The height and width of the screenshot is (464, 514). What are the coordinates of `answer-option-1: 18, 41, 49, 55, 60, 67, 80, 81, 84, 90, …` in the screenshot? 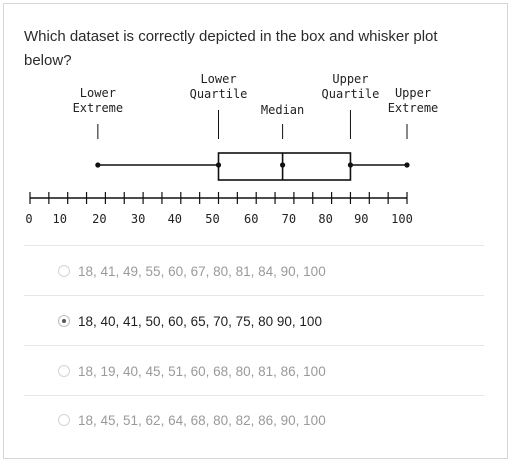 It's located at (254, 271).